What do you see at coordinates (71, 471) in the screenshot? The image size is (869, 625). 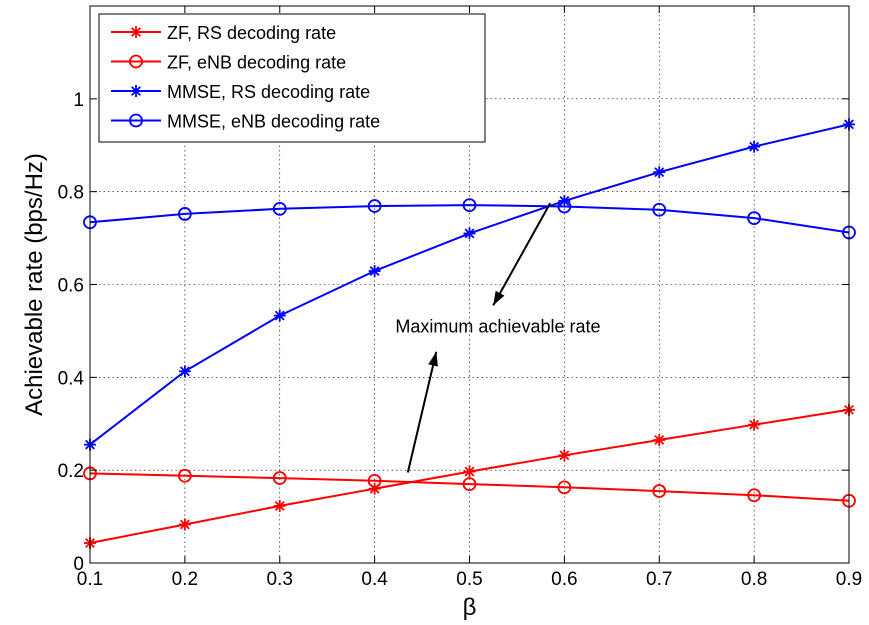 I see `y-tick-label: 0.2` at bounding box center [71, 471].